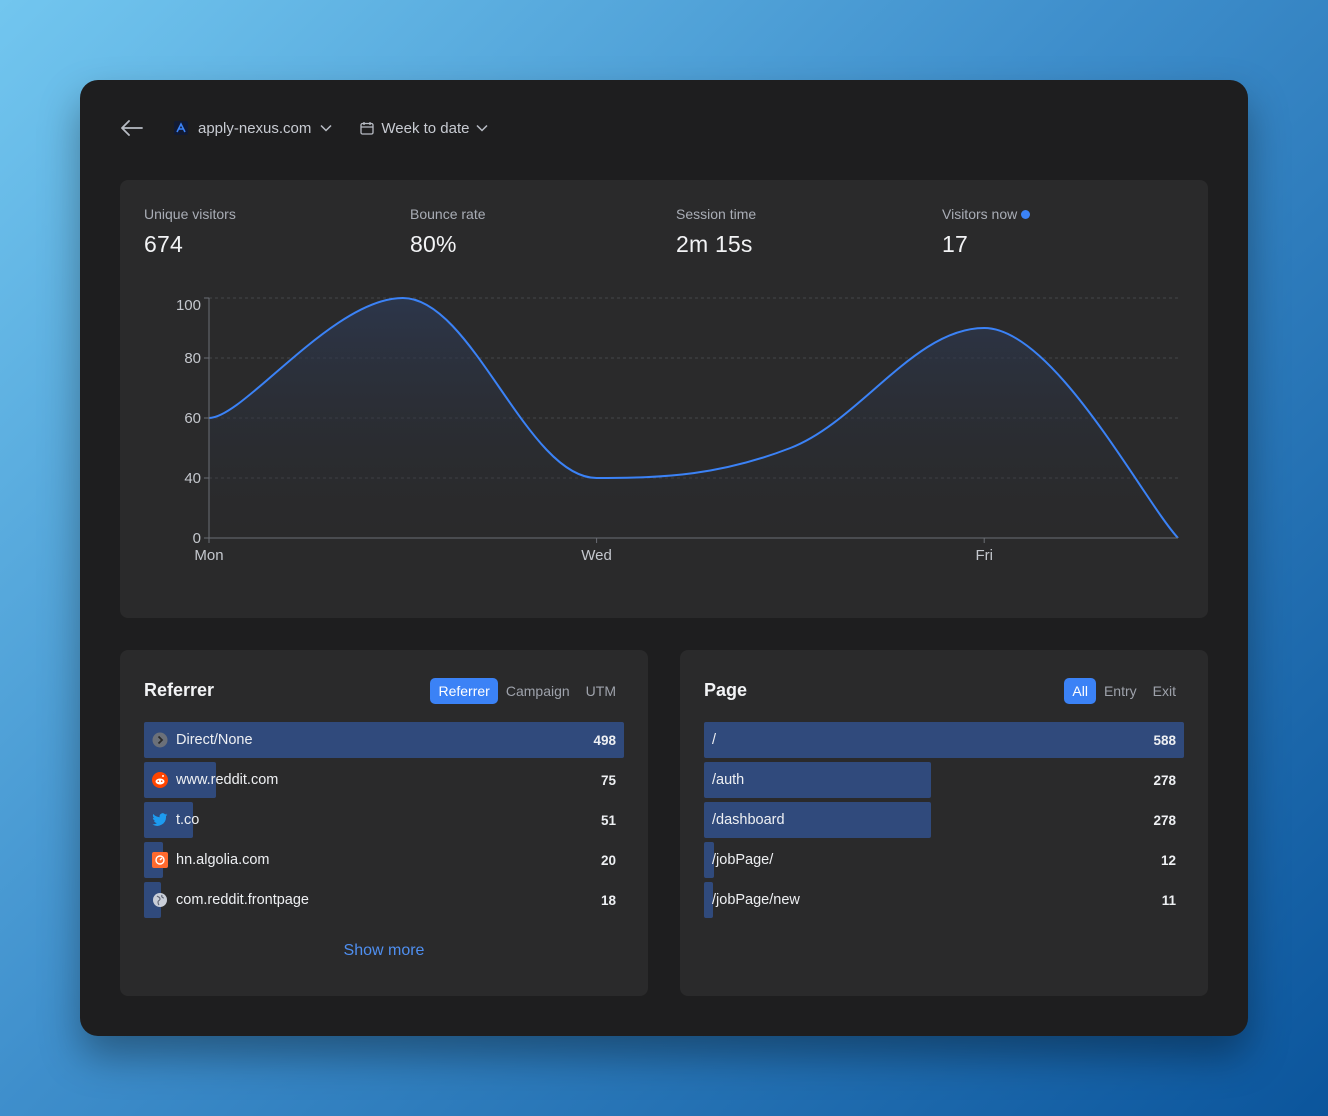 The image size is (1328, 1116). Describe the element at coordinates (608, 780) in the screenshot. I see `row-count: 75` at that location.